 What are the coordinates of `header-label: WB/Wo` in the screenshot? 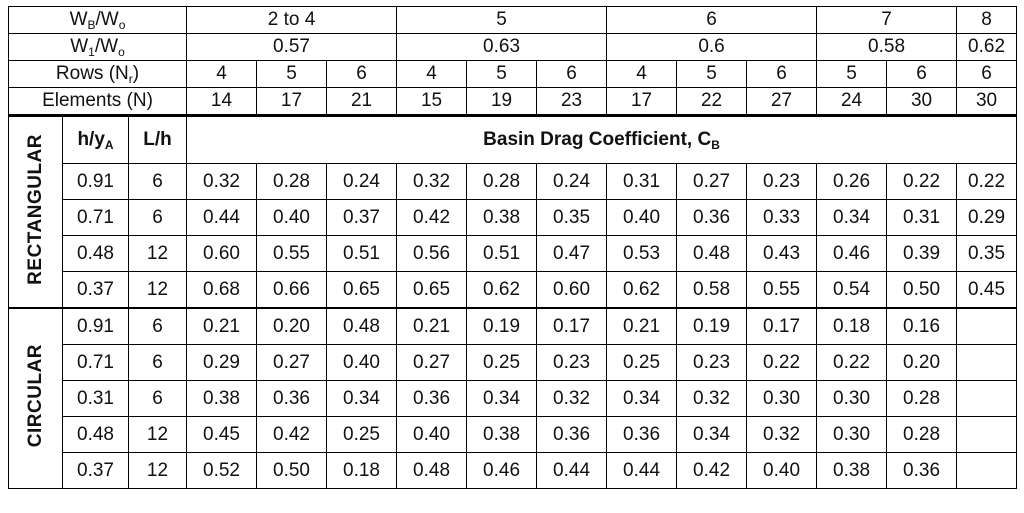 It's located at (97, 20).